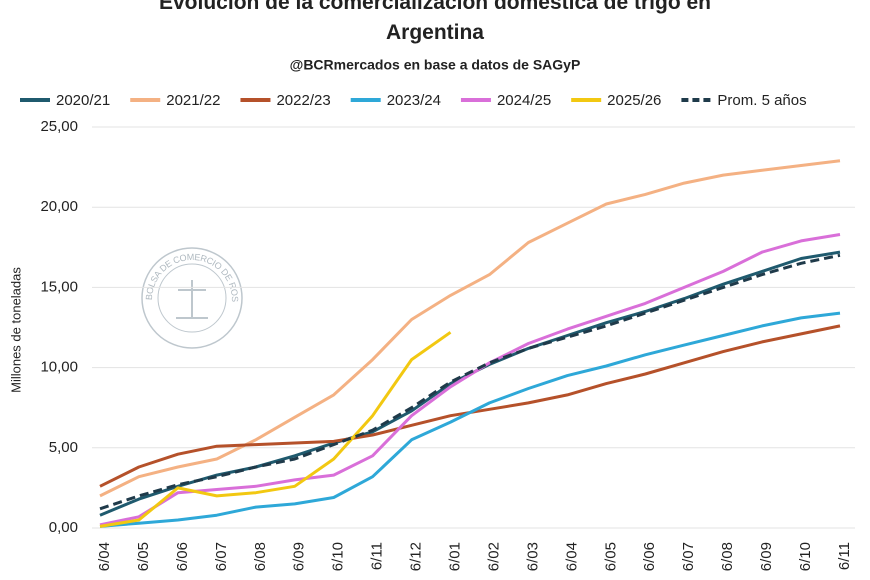 The height and width of the screenshot is (580, 870). Describe the element at coordinates (435, 65) in the screenshot. I see `chart-subtitle: @BCRmercados en base a datos de SAGyP` at that location.